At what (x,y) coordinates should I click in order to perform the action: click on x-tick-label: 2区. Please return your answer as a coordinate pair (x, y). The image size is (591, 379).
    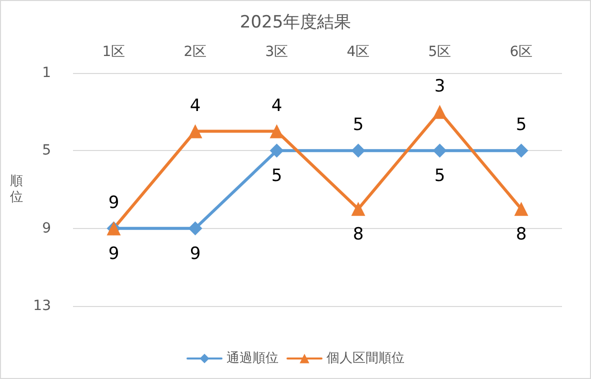
    Looking at the image, I should click on (195, 52).